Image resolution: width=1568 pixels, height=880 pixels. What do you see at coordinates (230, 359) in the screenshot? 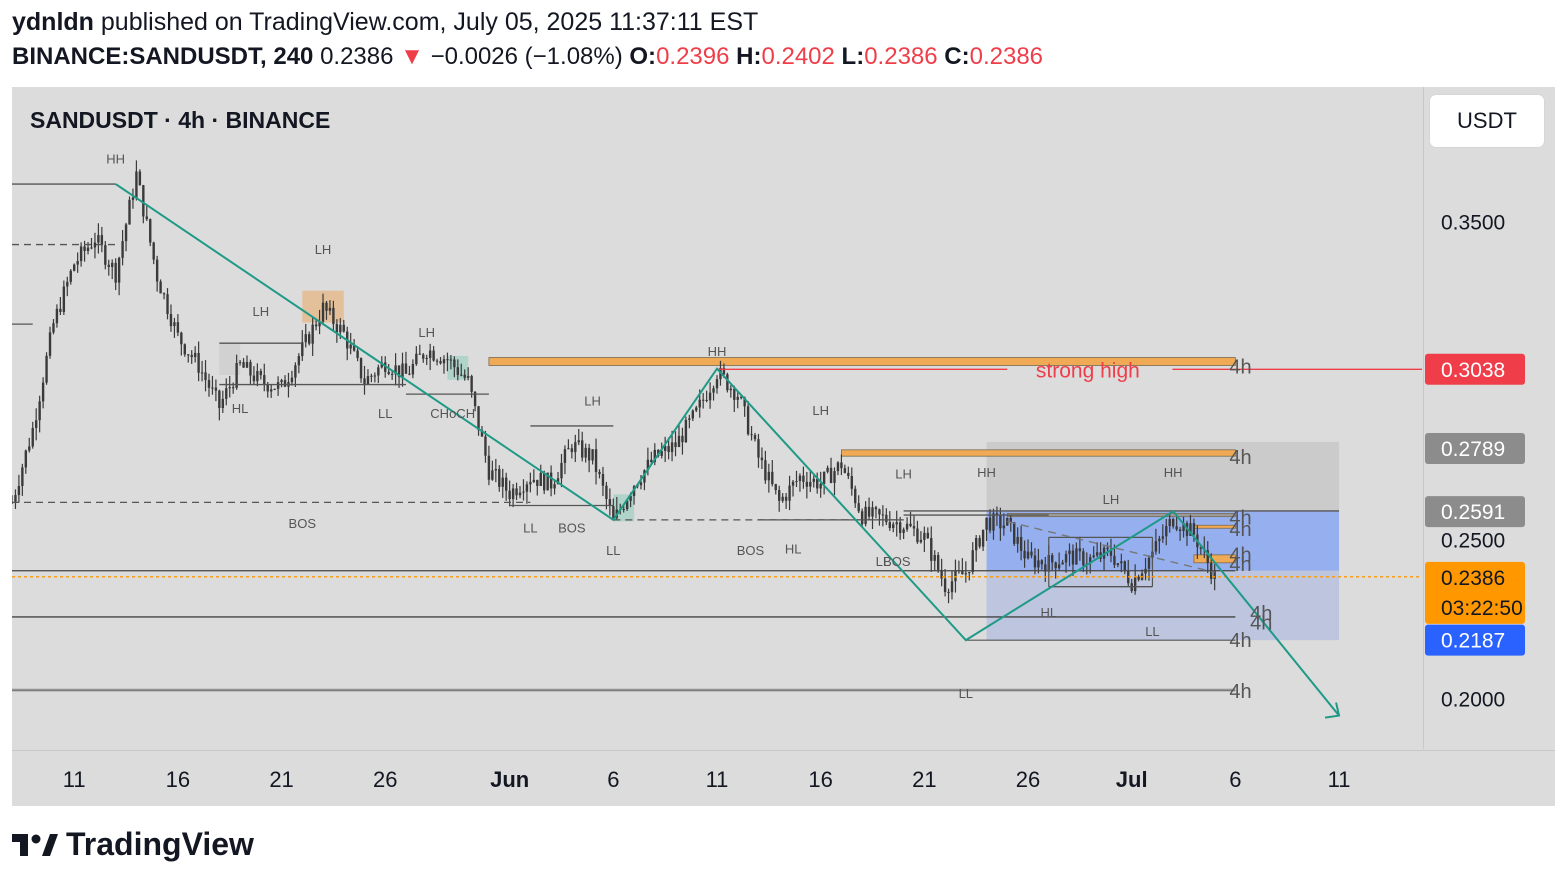
I see `gray-small-box` at bounding box center [230, 359].